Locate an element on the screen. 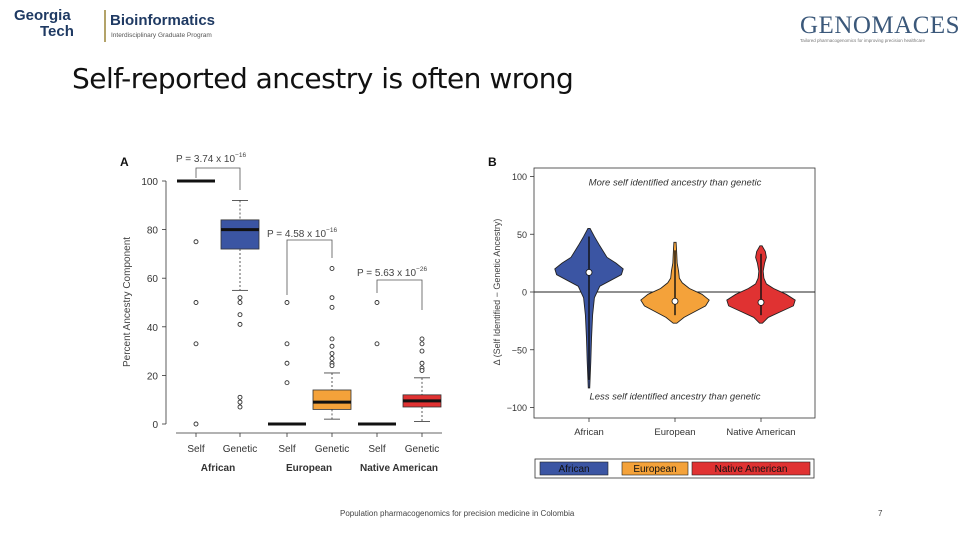 This screenshot has width=960, height=540. panel-a-ylabel: Percent Ancestry Component is located at coordinates (127, 302).